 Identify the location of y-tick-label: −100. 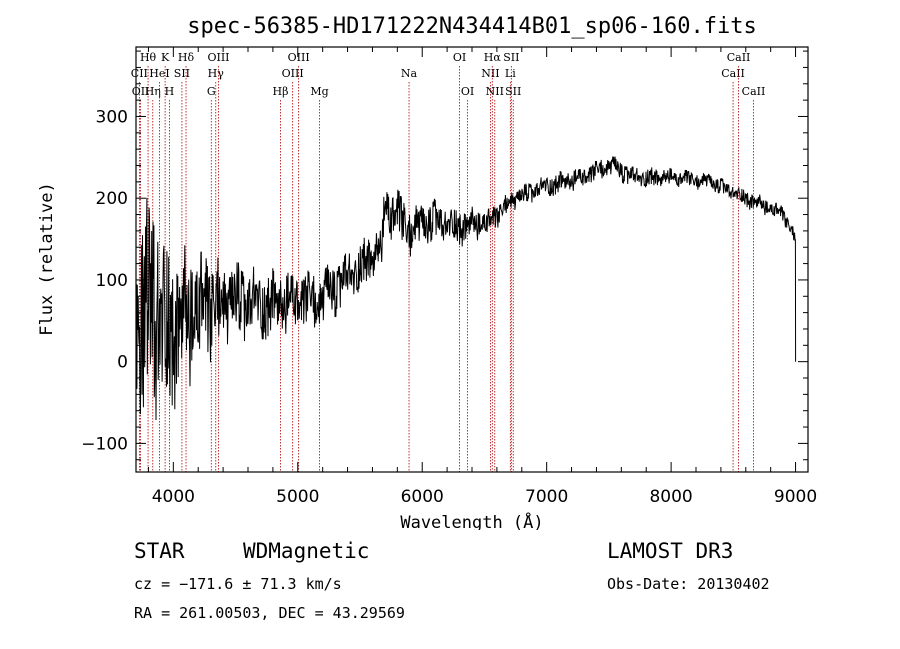
(104, 444).